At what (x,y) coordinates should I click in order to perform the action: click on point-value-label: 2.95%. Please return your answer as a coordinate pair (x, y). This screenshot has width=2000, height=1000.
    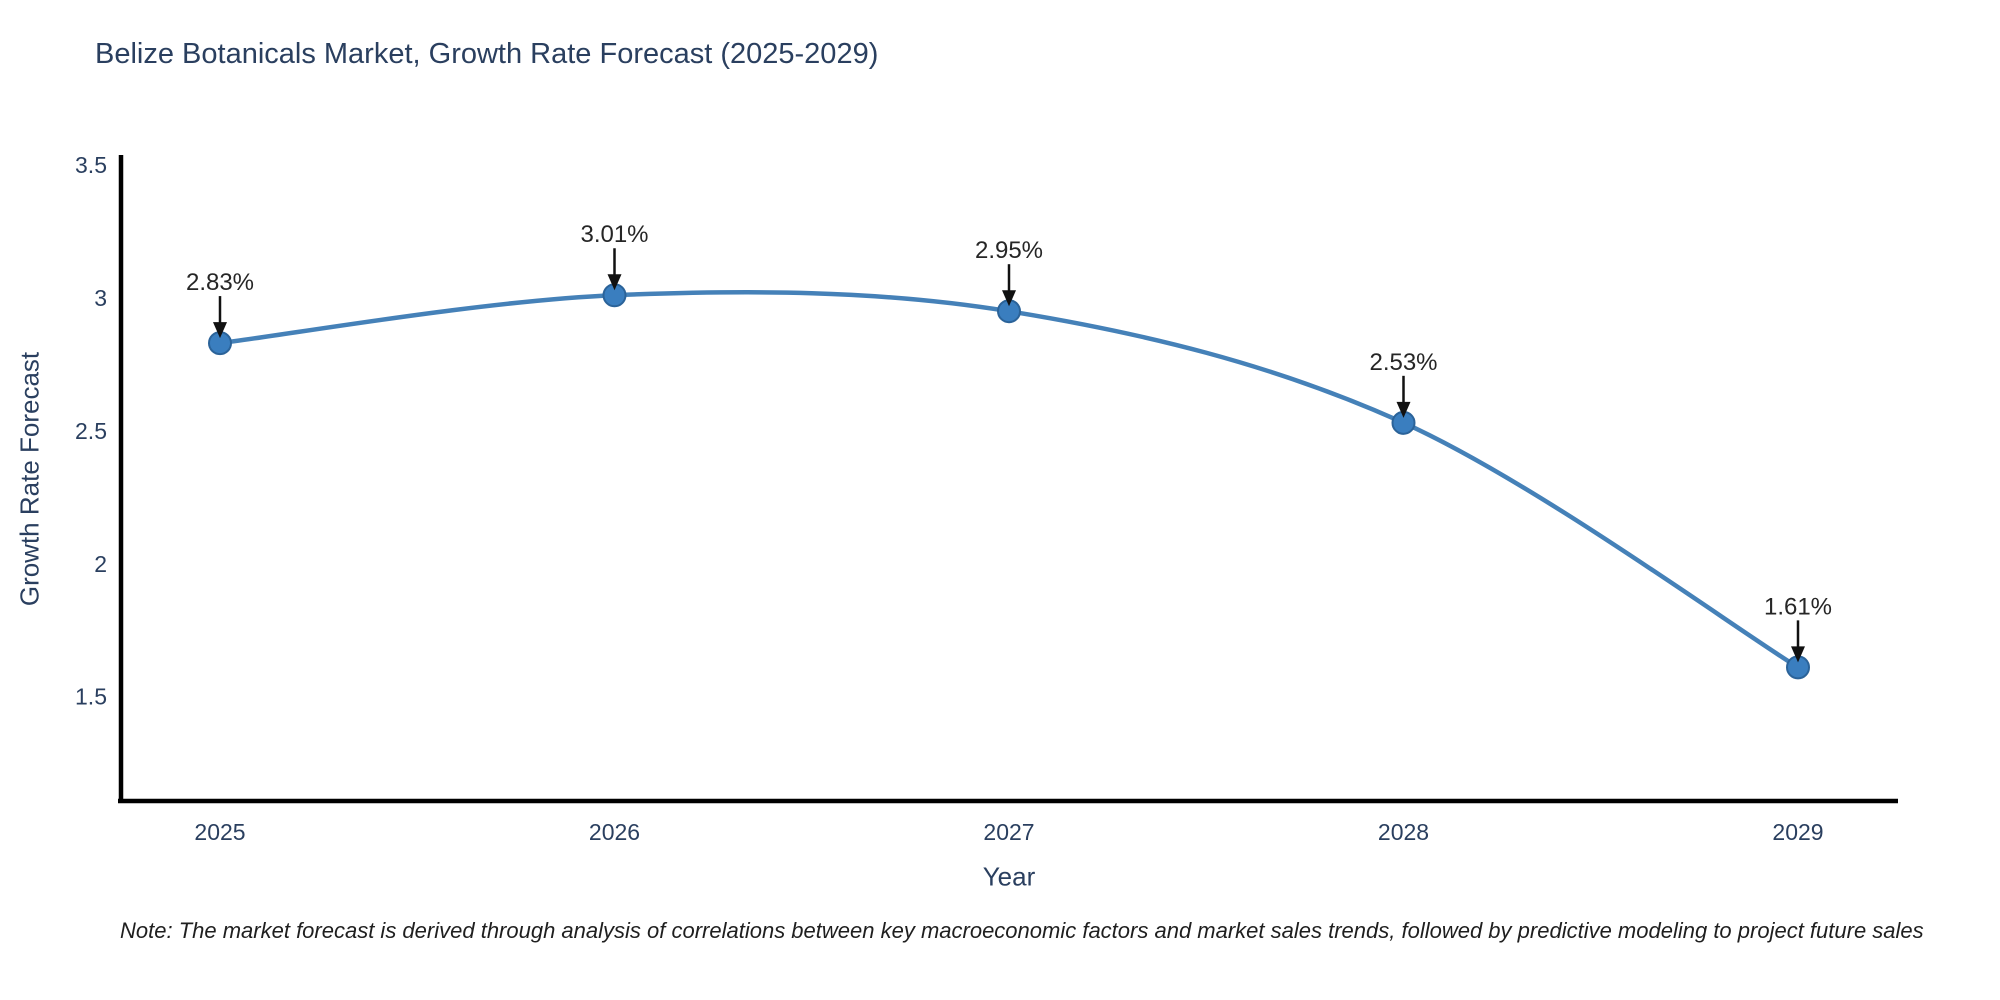
    Looking at the image, I should click on (1009, 250).